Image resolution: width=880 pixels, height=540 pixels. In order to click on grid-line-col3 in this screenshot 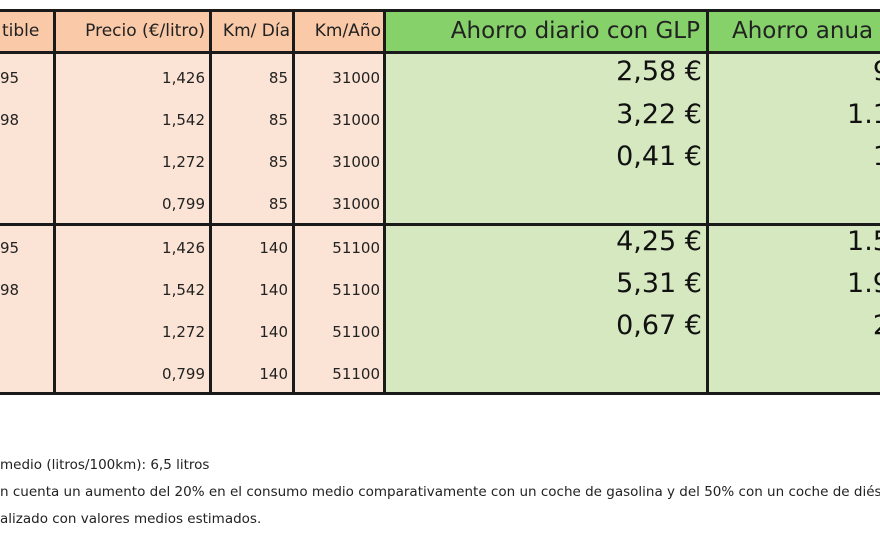, I will do `click(293, 202)`.